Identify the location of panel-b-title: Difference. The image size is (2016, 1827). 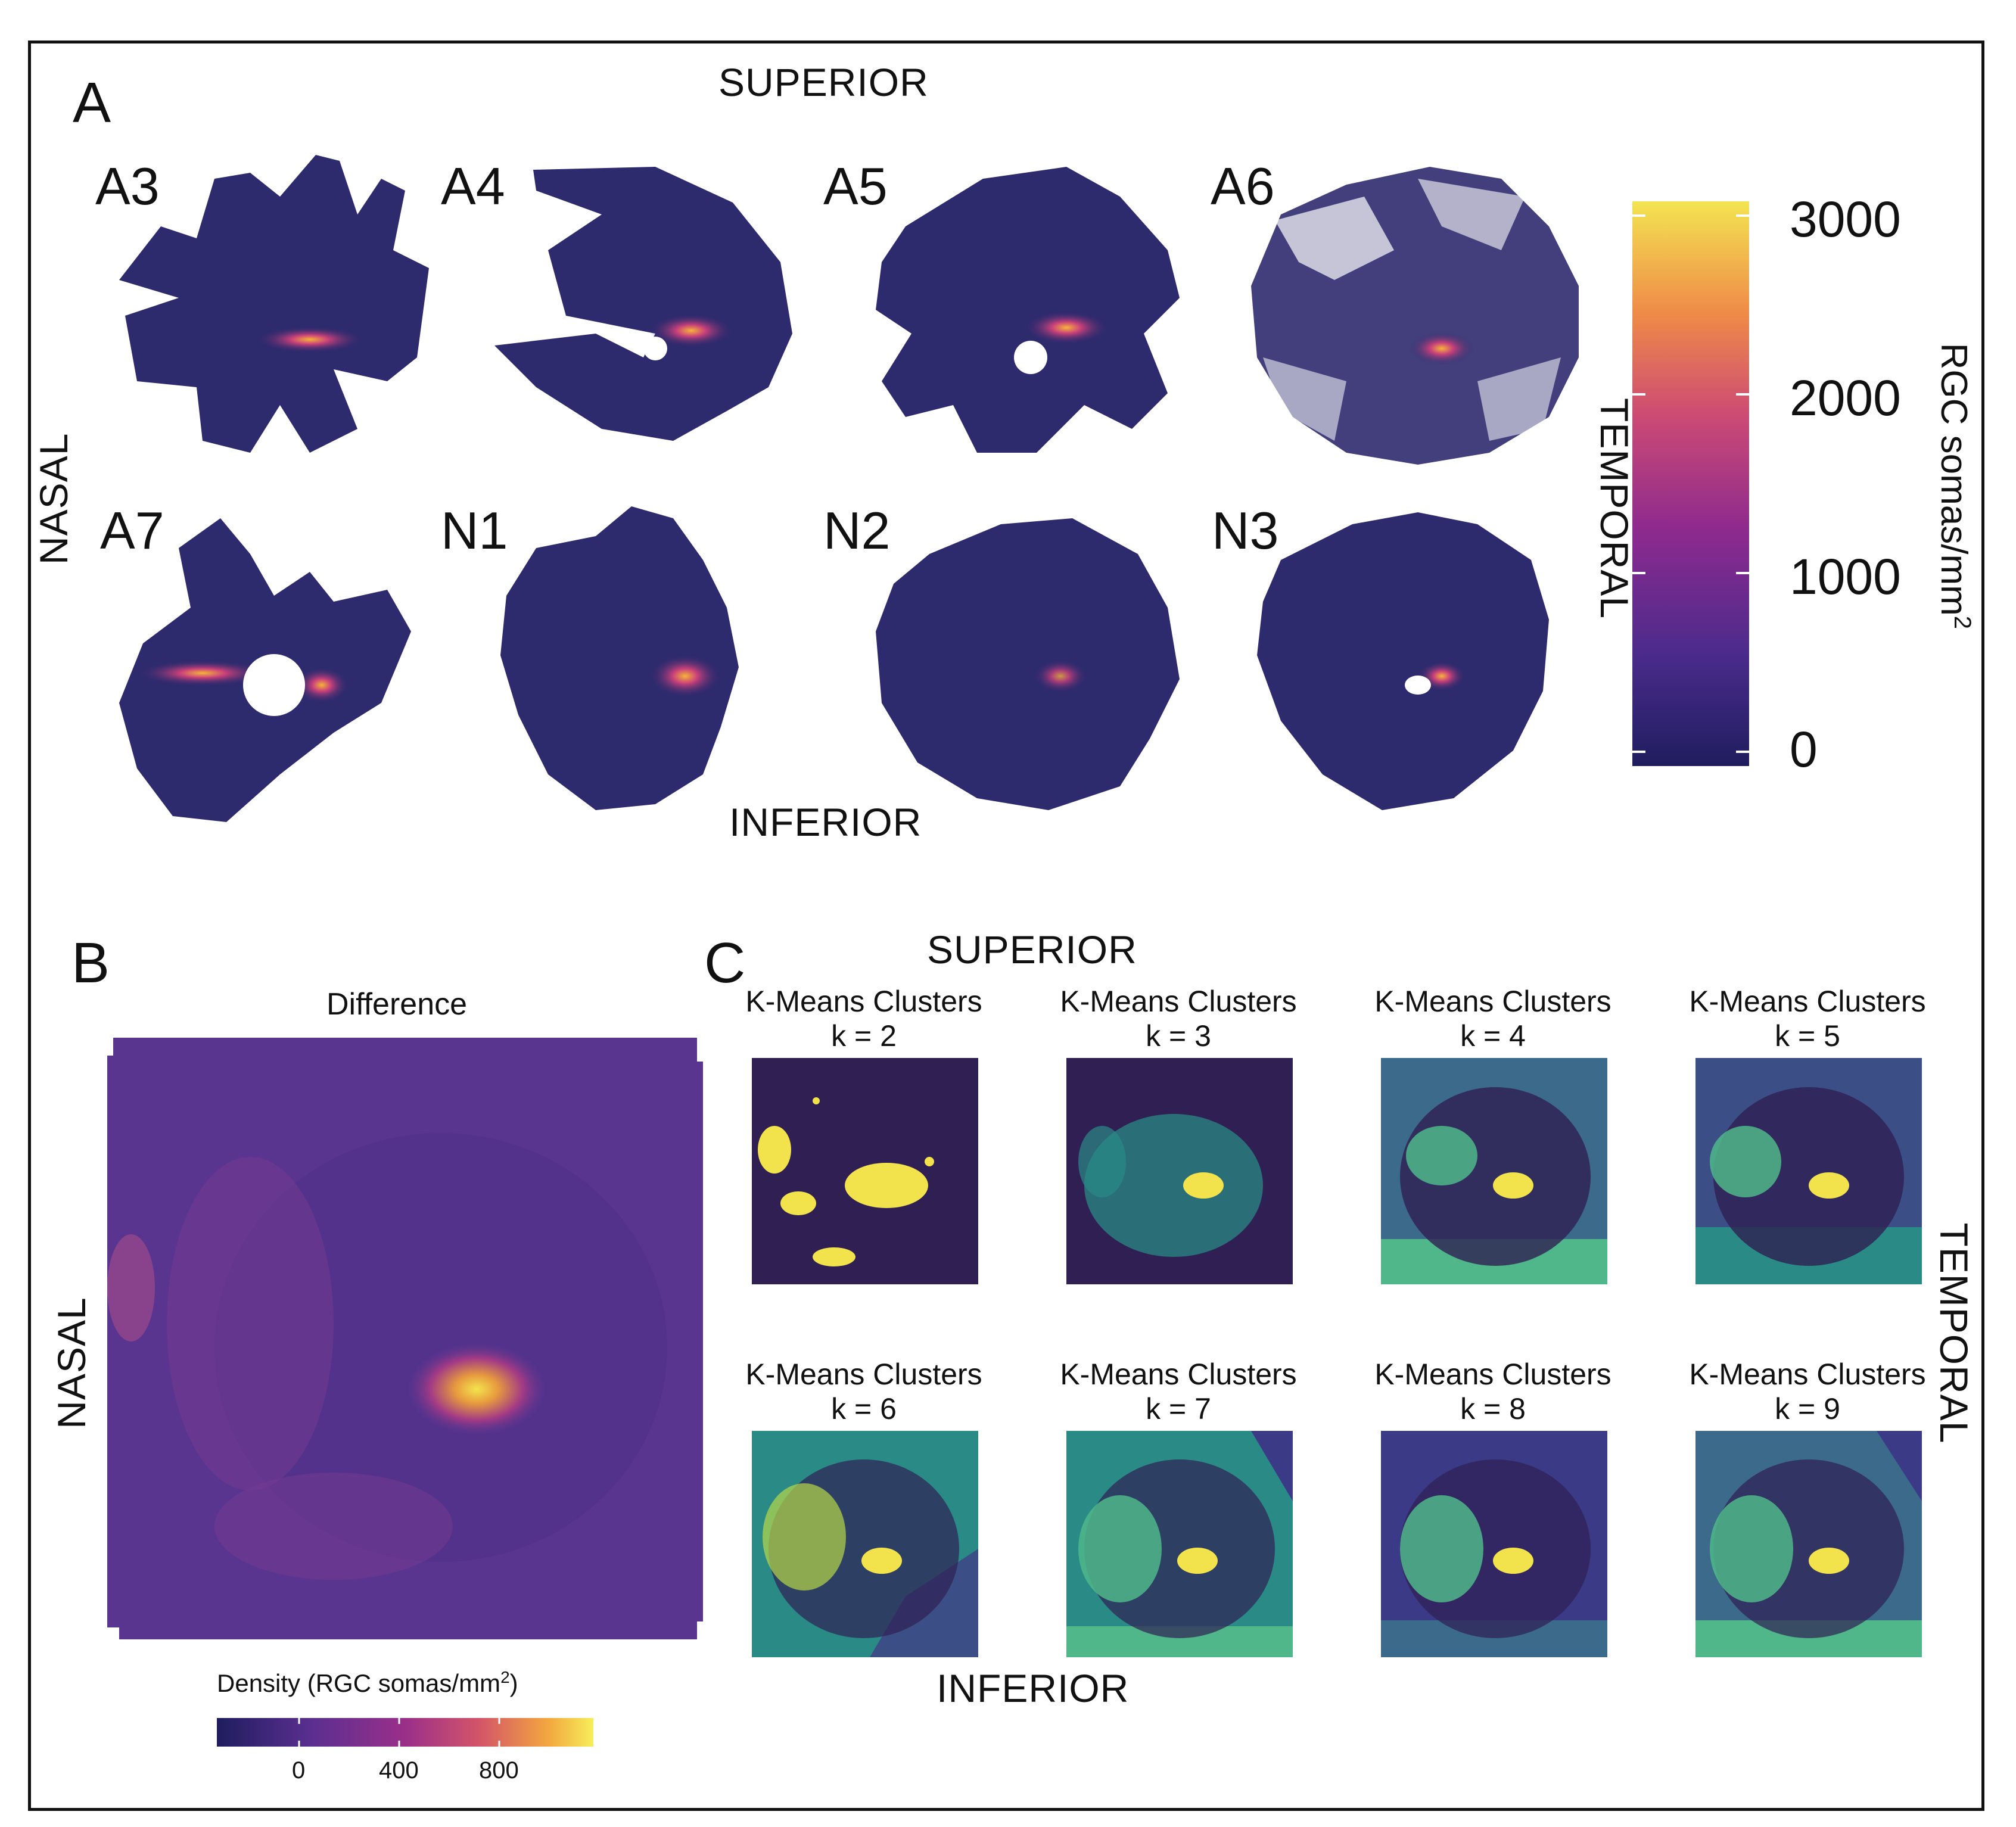
(397, 1004).